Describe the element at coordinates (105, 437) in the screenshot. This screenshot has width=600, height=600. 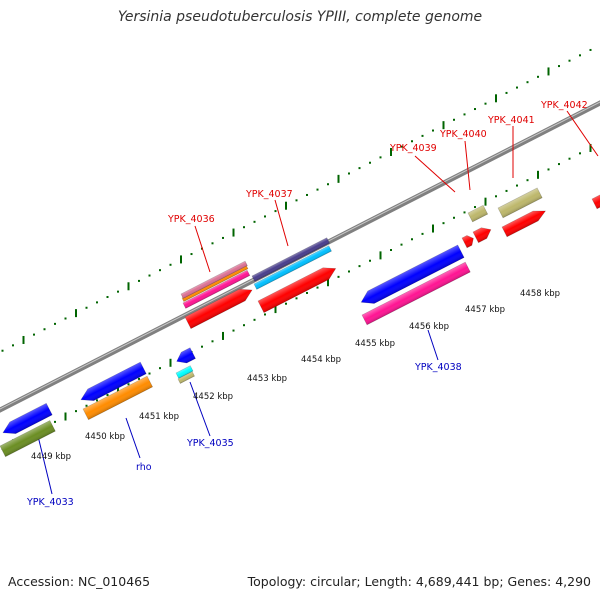
I see `scale-label: 4450 kbp` at that location.